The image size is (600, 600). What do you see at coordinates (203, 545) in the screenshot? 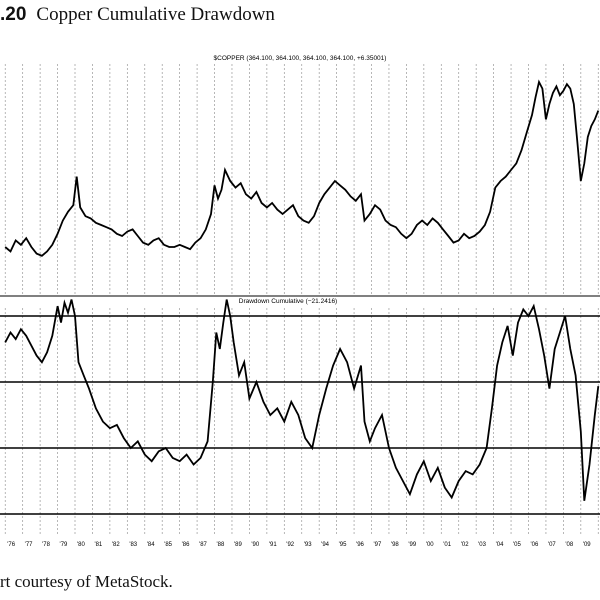
I see `x-tick-label: '87` at bounding box center [203, 545].